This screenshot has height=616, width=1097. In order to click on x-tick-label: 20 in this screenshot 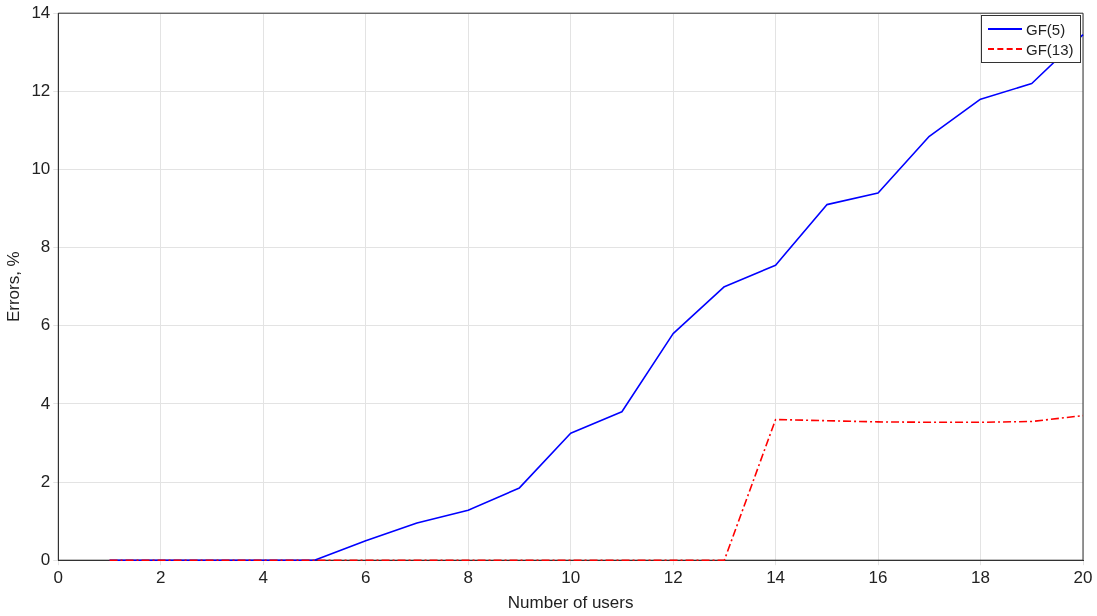, I will do `click(1083, 578)`.